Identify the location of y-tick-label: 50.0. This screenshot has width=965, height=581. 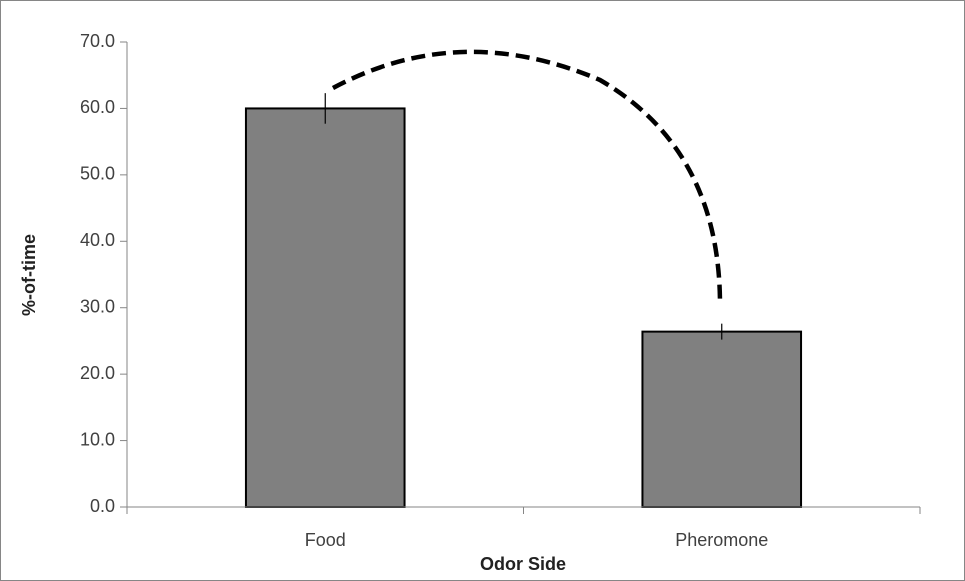
(97, 174).